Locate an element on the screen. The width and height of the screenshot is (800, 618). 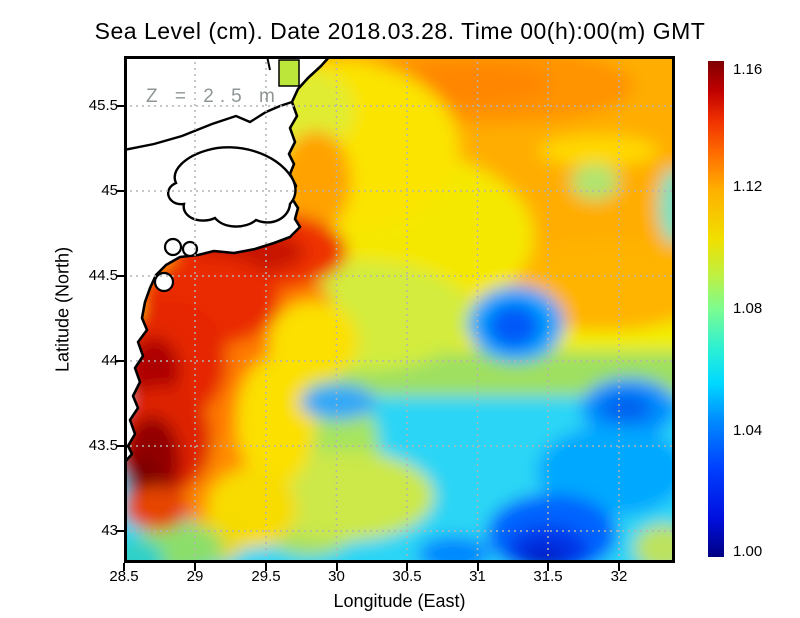
x-axis-title: Longitude (East) is located at coordinates (399, 601).